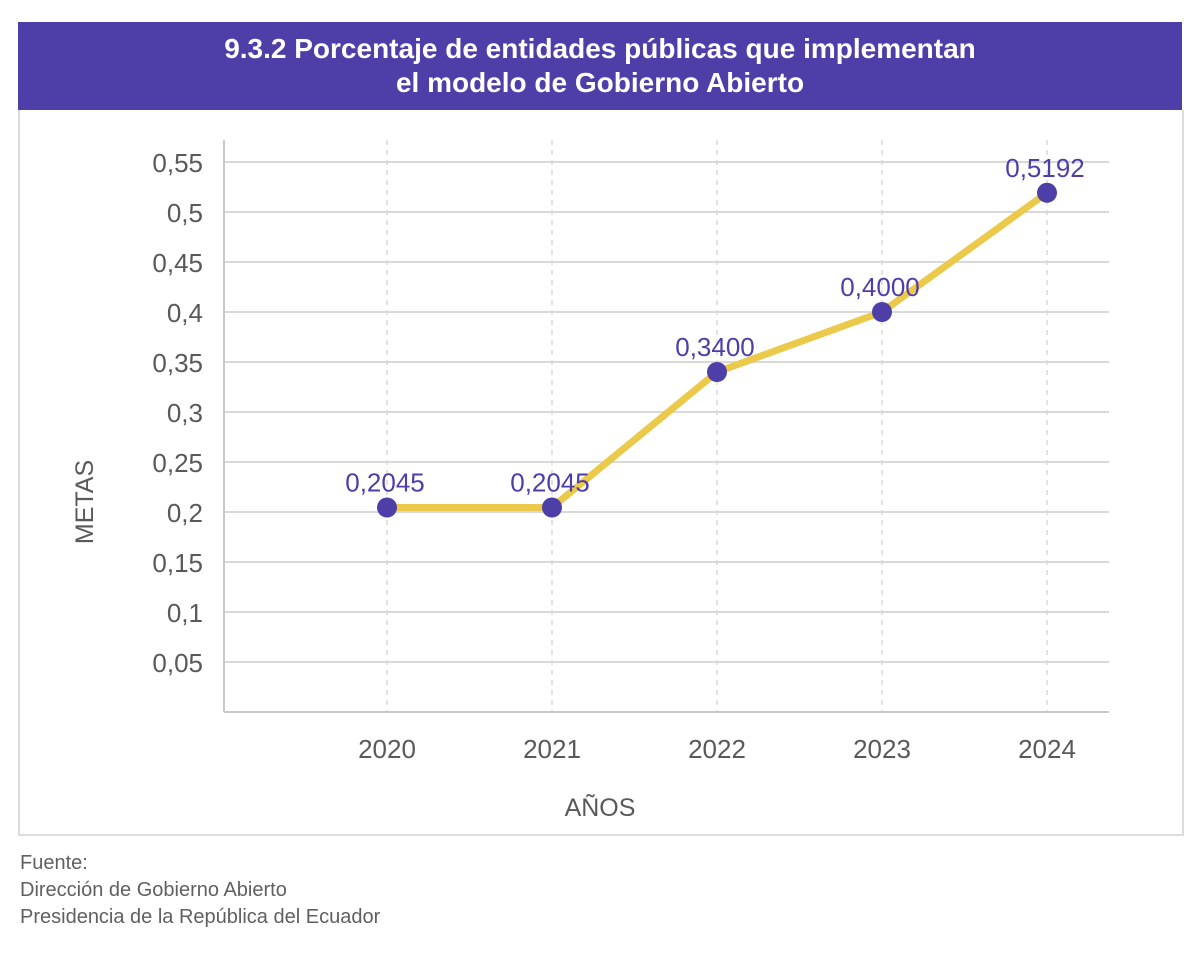  I want to click on source-line-1: Dirección de Gobierno Abierto, so click(153, 890).